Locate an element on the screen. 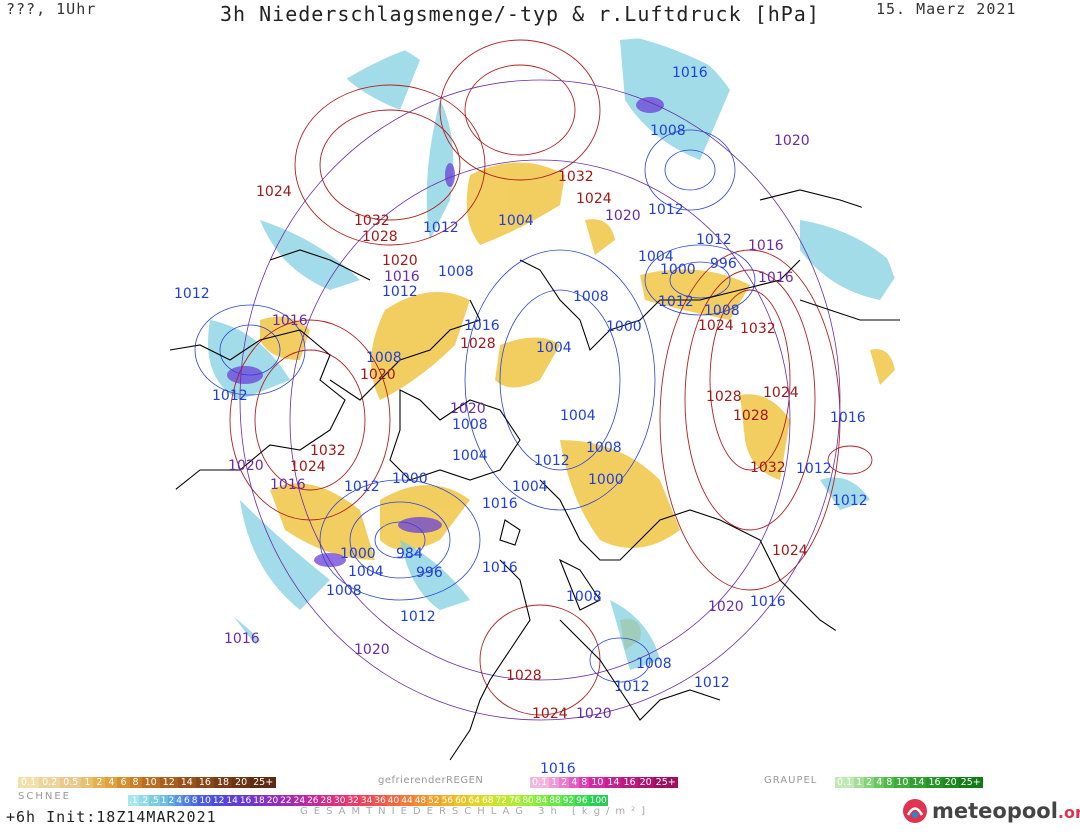  total-legend-swatch: 44 is located at coordinates (407, 800).